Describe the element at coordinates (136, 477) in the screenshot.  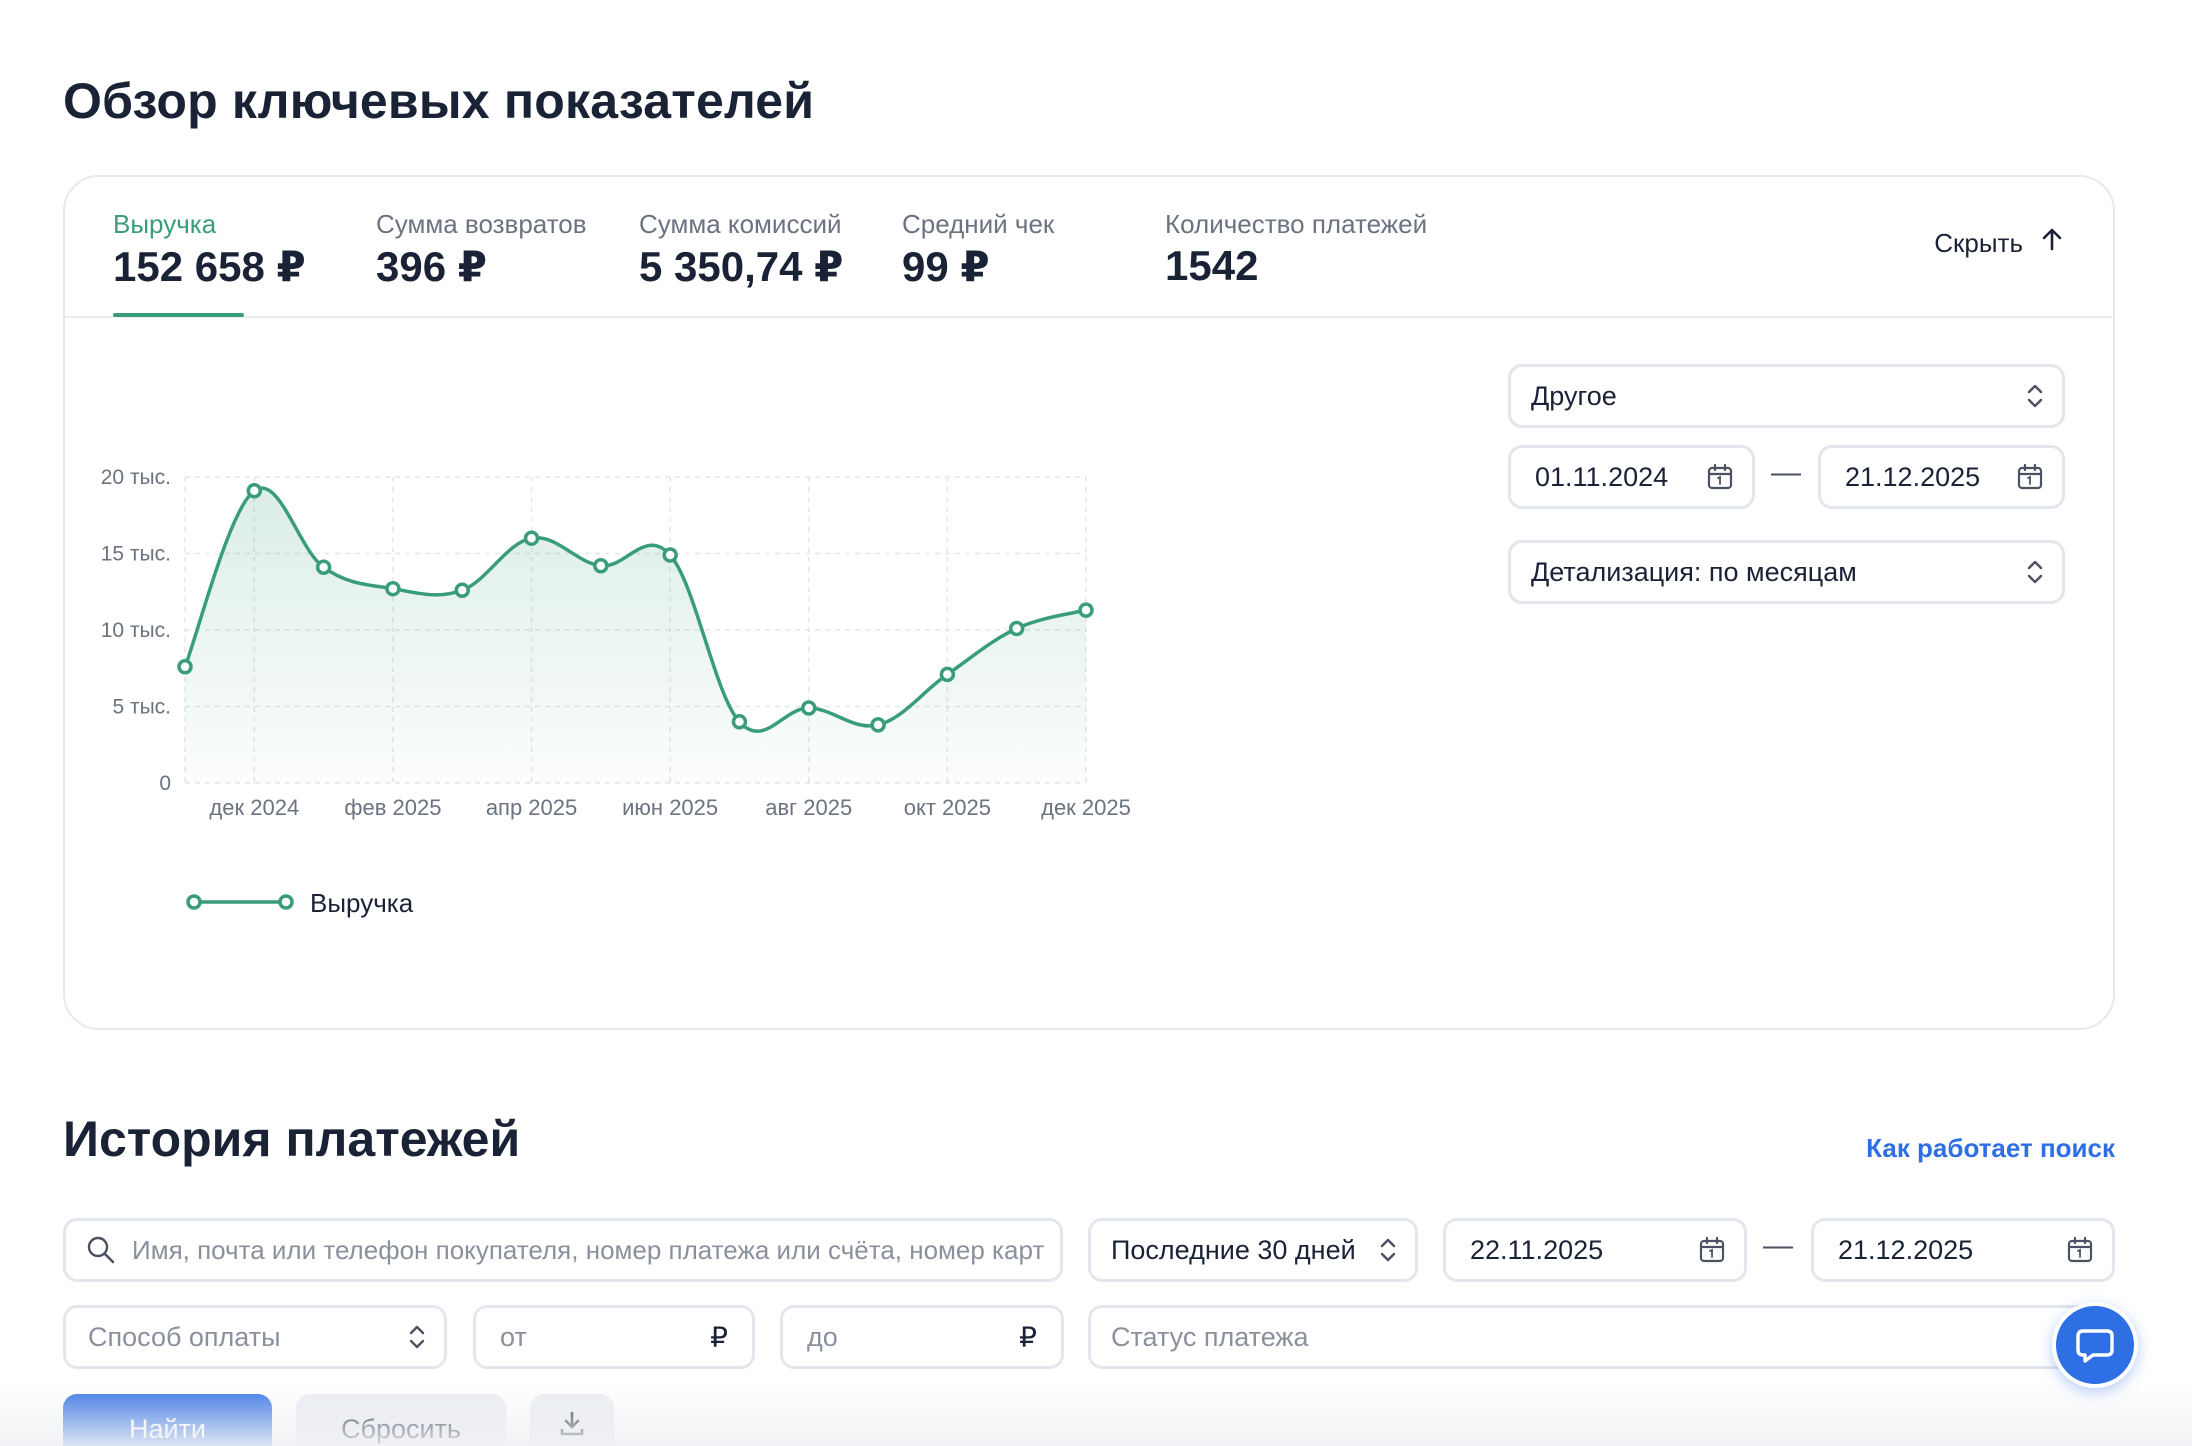
I see `y-tick-label: 20 тыс.` at that location.